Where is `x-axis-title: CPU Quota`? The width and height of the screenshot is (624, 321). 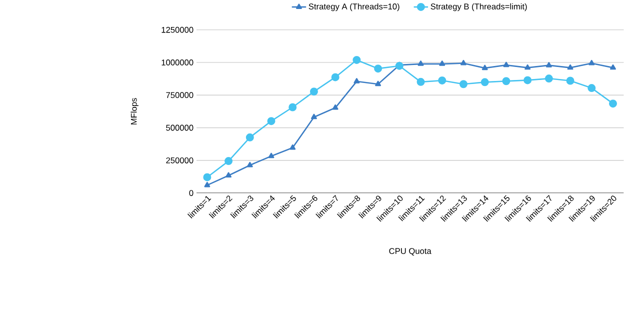 x-axis-title: CPU Quota is located at coordinates (410, 252).